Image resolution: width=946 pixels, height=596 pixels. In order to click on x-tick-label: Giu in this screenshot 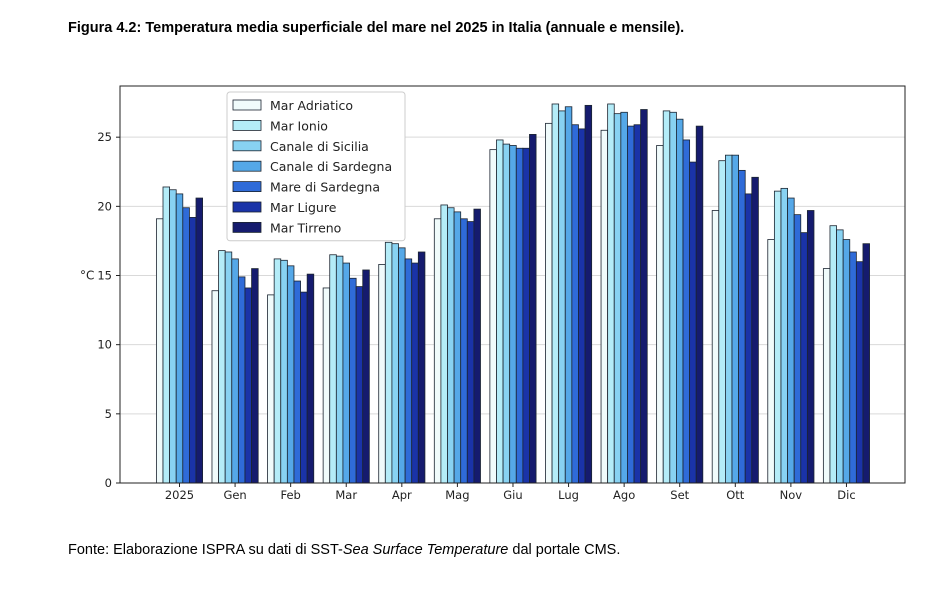, I will do `click(512, 495)`.